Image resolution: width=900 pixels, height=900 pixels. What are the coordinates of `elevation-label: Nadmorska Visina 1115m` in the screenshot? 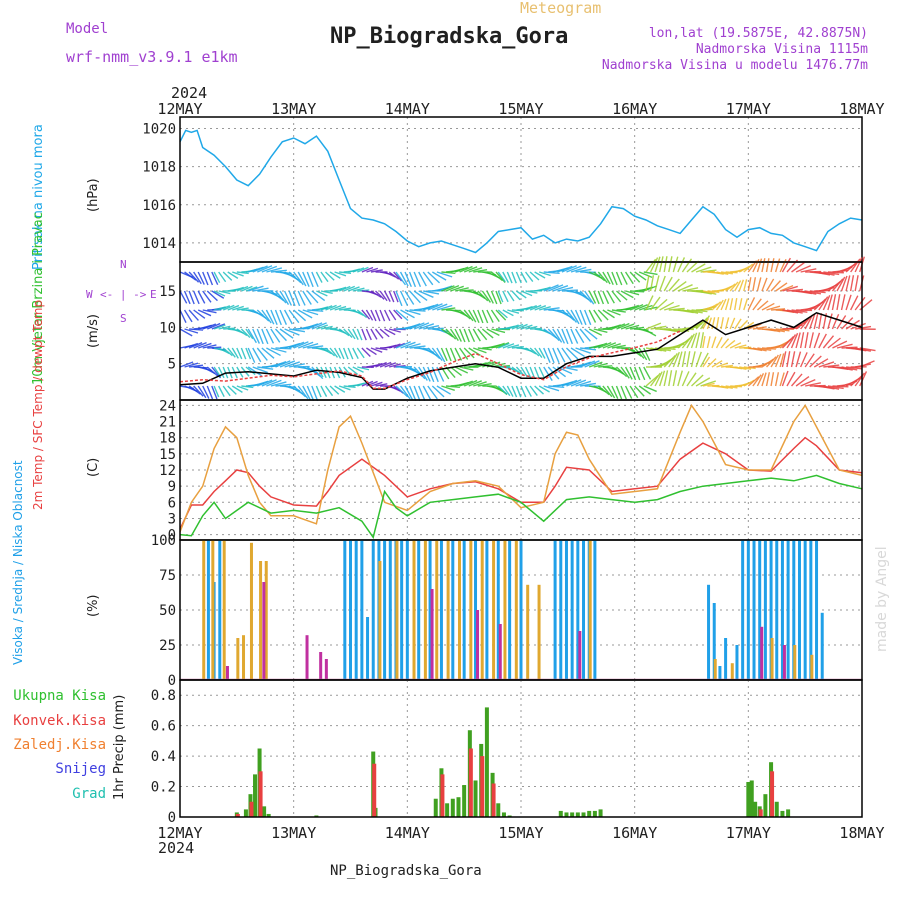 It's located at (782, 49).